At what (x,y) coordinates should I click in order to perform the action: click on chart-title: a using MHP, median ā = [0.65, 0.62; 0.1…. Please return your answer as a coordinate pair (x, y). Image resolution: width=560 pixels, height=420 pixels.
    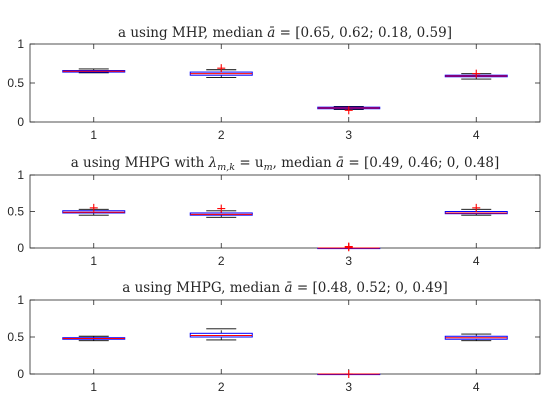
    Looking at the image, I should click on (285, 33).